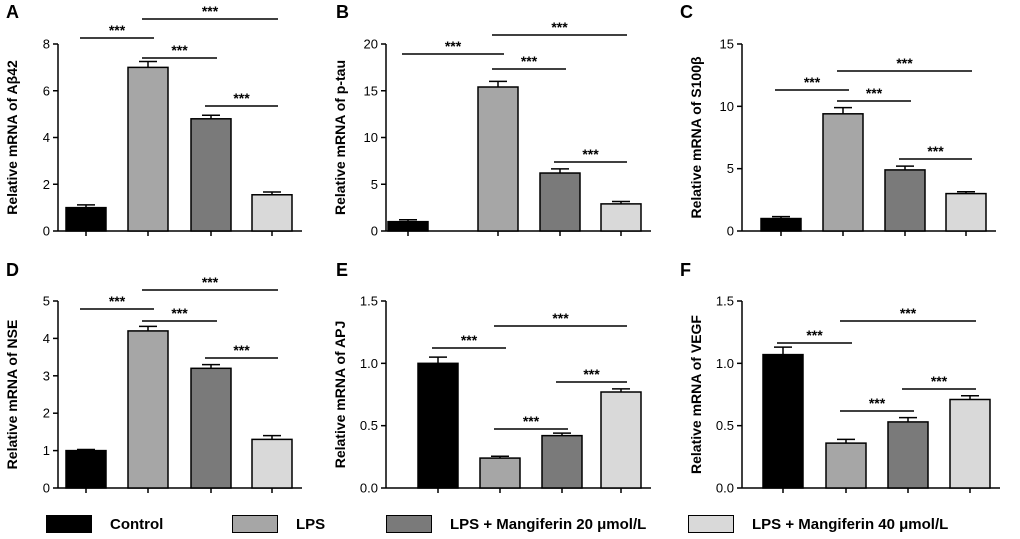 The width and height of the screenshot is (1020, 539). I want to click on y-axis-label: Relative mRNA of VEGF, so click(696, 394).